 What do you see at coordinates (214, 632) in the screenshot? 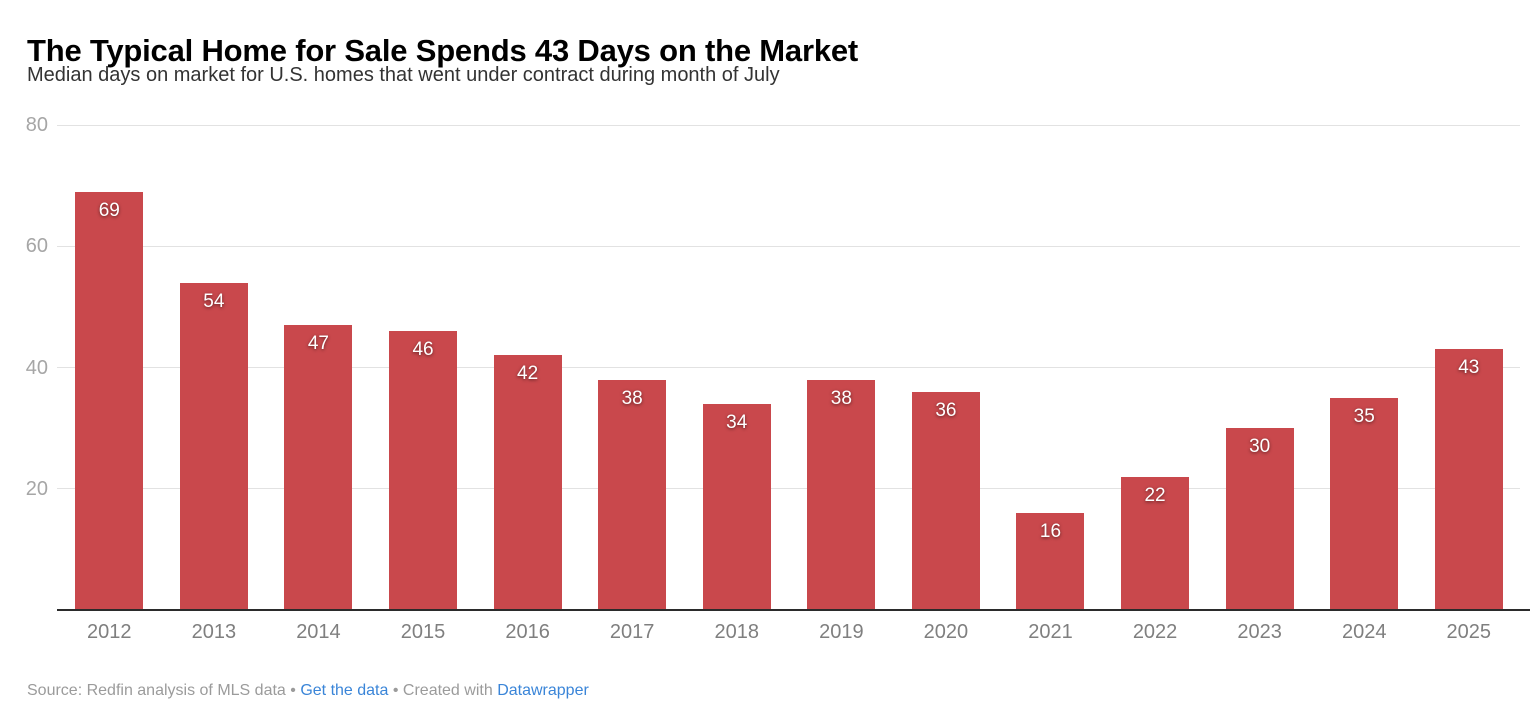
I see `x-tick-label-2013: 2013` at bounding box center [214, 632].